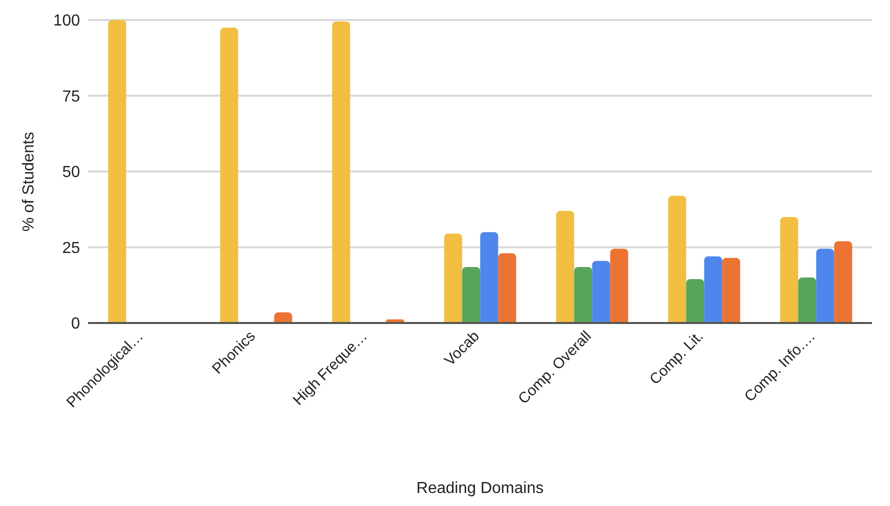 Image resolution: width=890 pixels, height=506 pixels. What do you see at coordinates (66, 21) in the screenshot?
I see `y-tick-label: 100` at bounding box center [66, 21].